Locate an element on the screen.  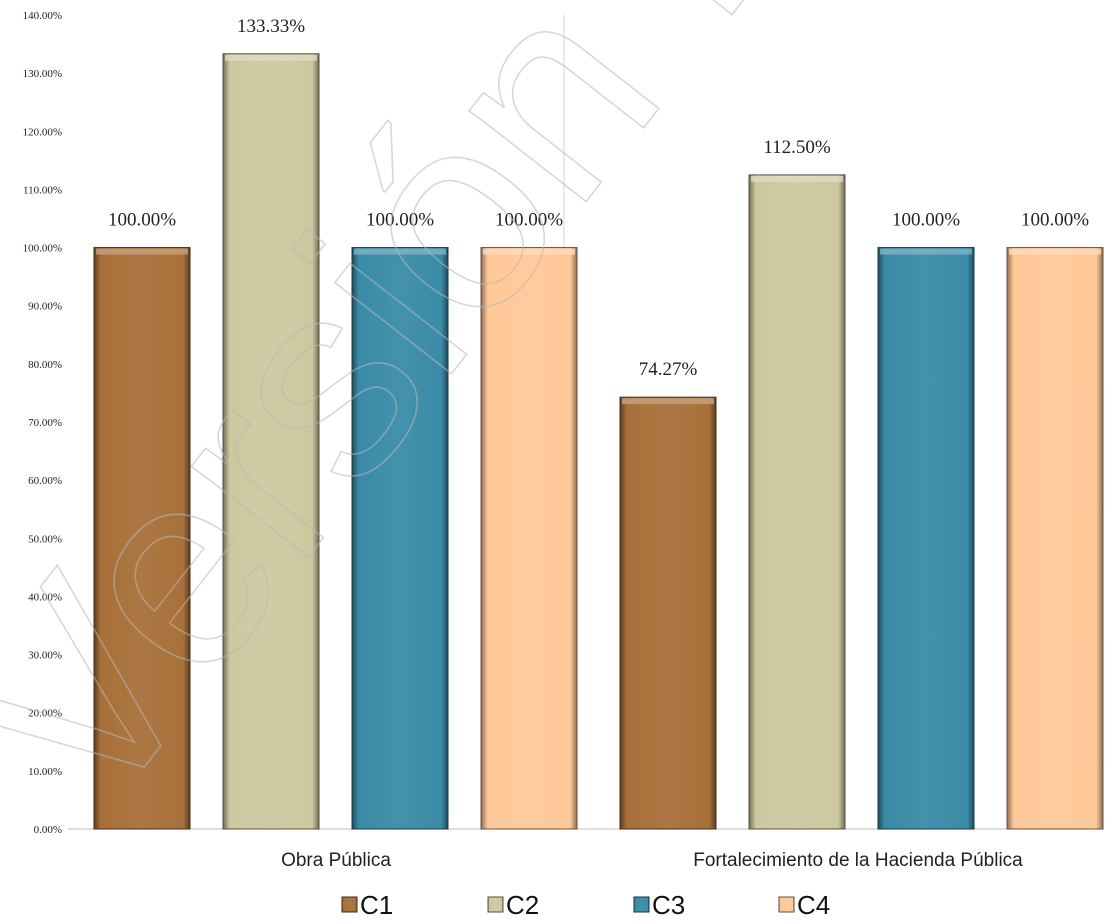
y-tick-label: 120.00% is located at coordinates (42, 132).